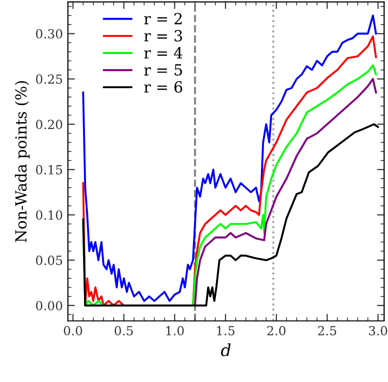 This screenshot has width=388, height=382. What do you see at coordinates (49, 305) in the screenshot?
I see `y-tick-label: 0.00` at bounding box center [49, 305].